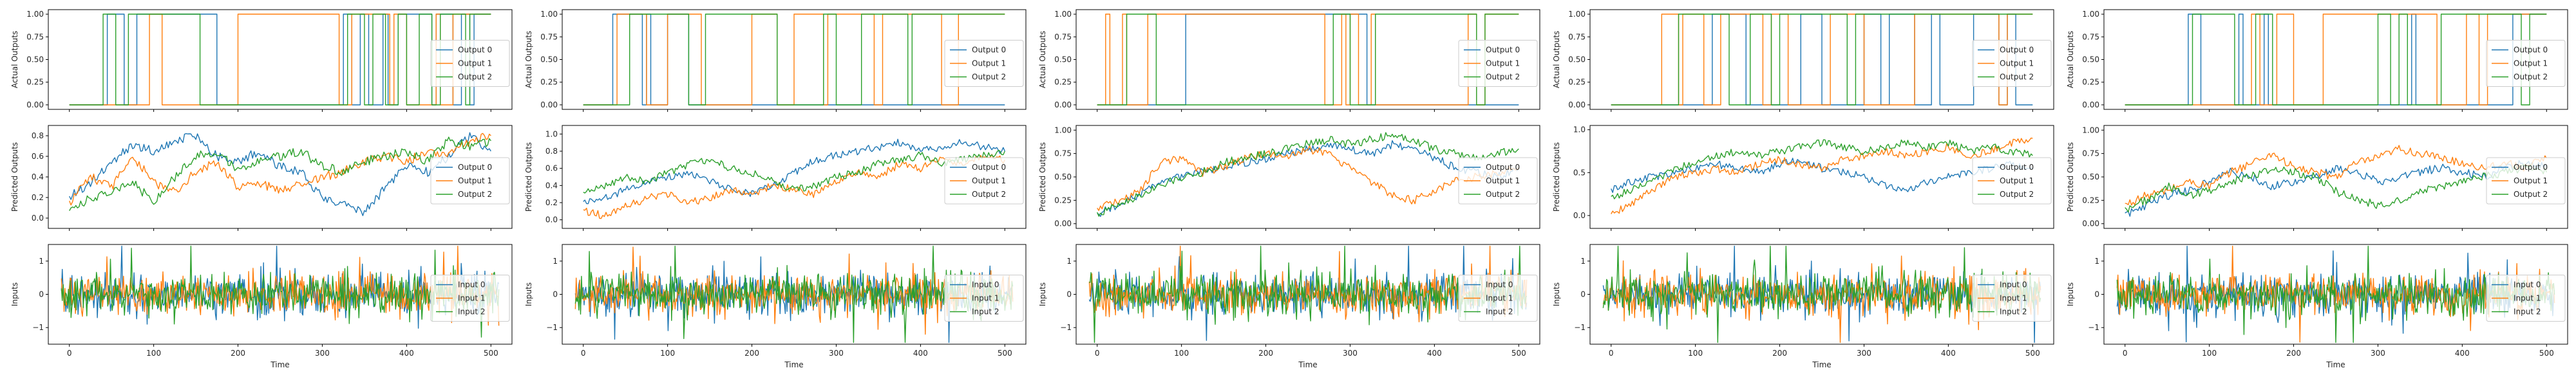 Image resolution: width=2576 pixels, height=386 pixels. Describe the element at coordinates (38, 218) in the screenshot. I see `y-tick-label: 0.0` at that location.